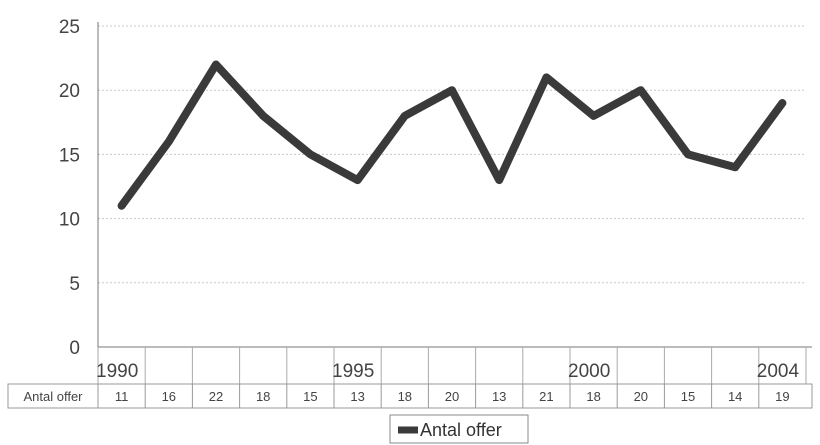 This screenshot has height=445, width=820. What do you see at coordinates (216, 396) in the screenshot?
I see `data-table-cell: 22` at bounding box center [216, 396].